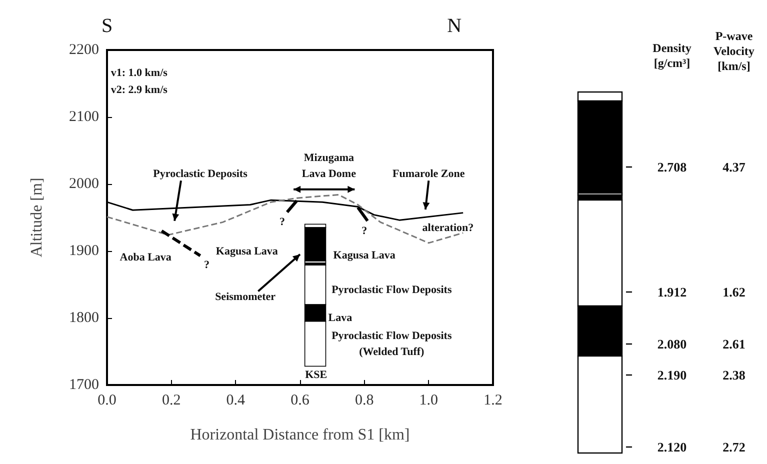  What do you see at coordinates (84, 385) in the screenshot?
I see `y-tick-label: 1700` at bounding box center [84, 385].